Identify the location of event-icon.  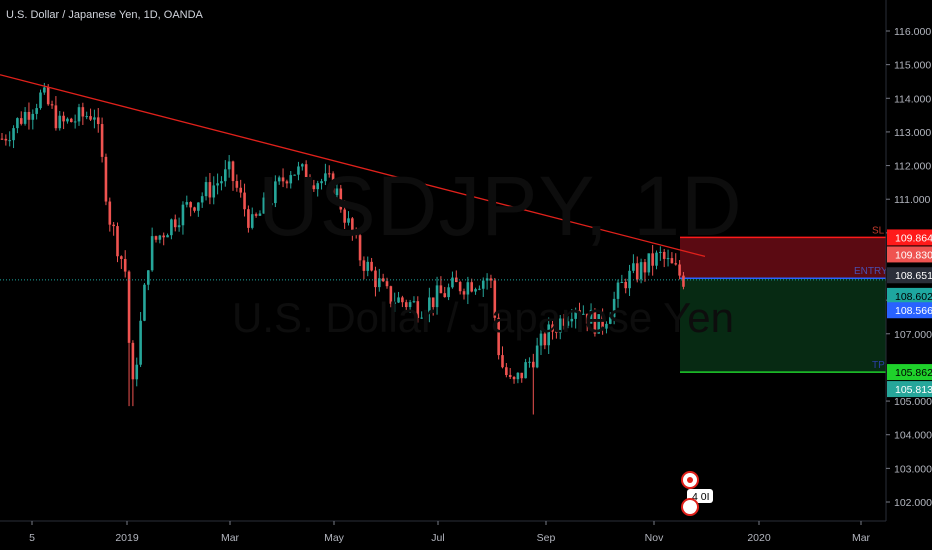
(690, 507).